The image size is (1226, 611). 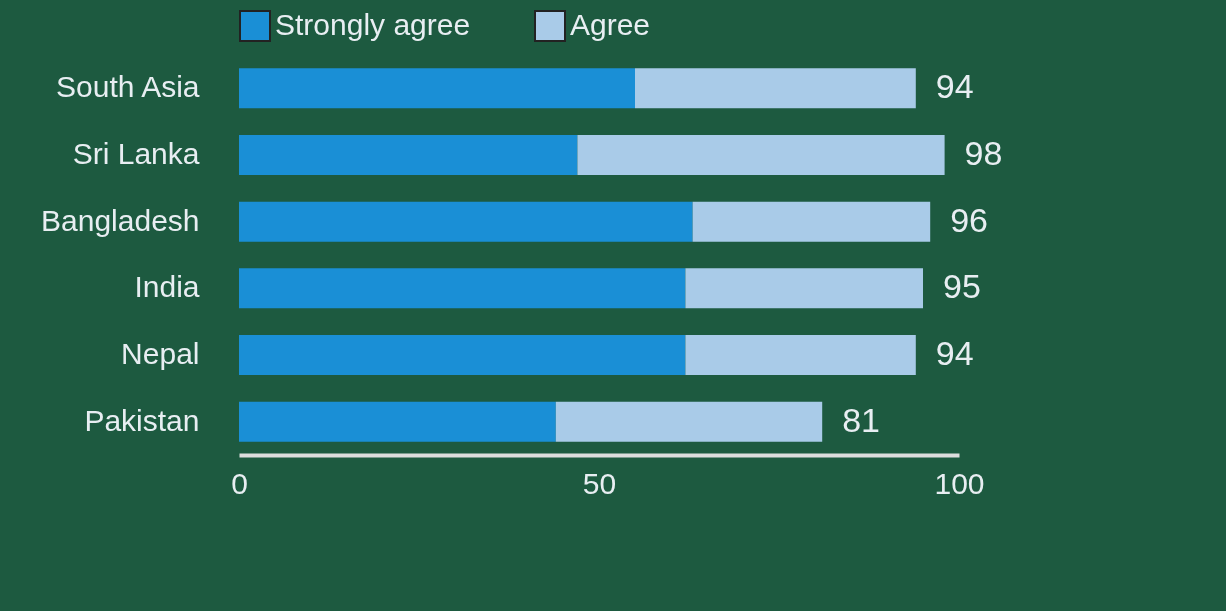 I want to click on total-label: 95, so click(x=962, y=286).